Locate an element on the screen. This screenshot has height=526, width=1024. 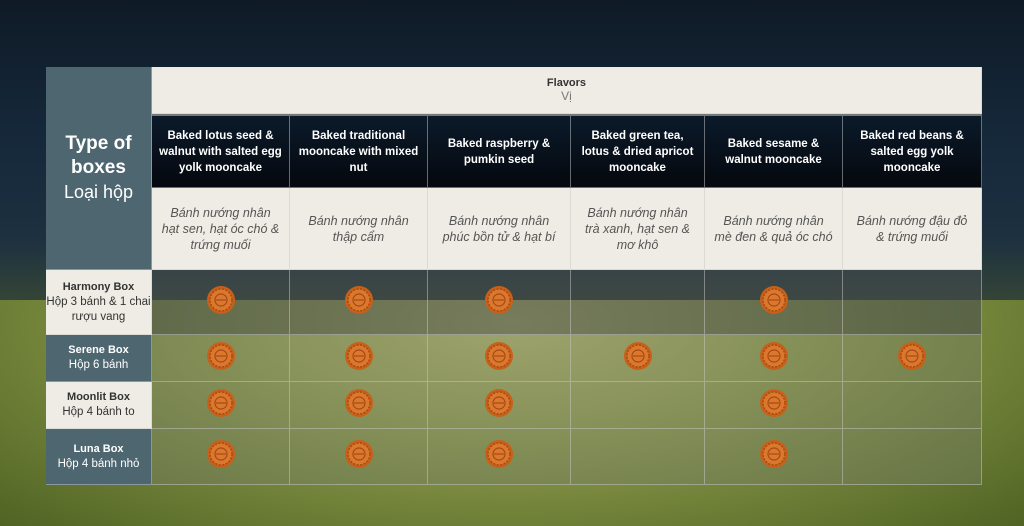
box-description: Hộp 3 bánh & 1 chai rượu vang is located at coordinates (98, 309).